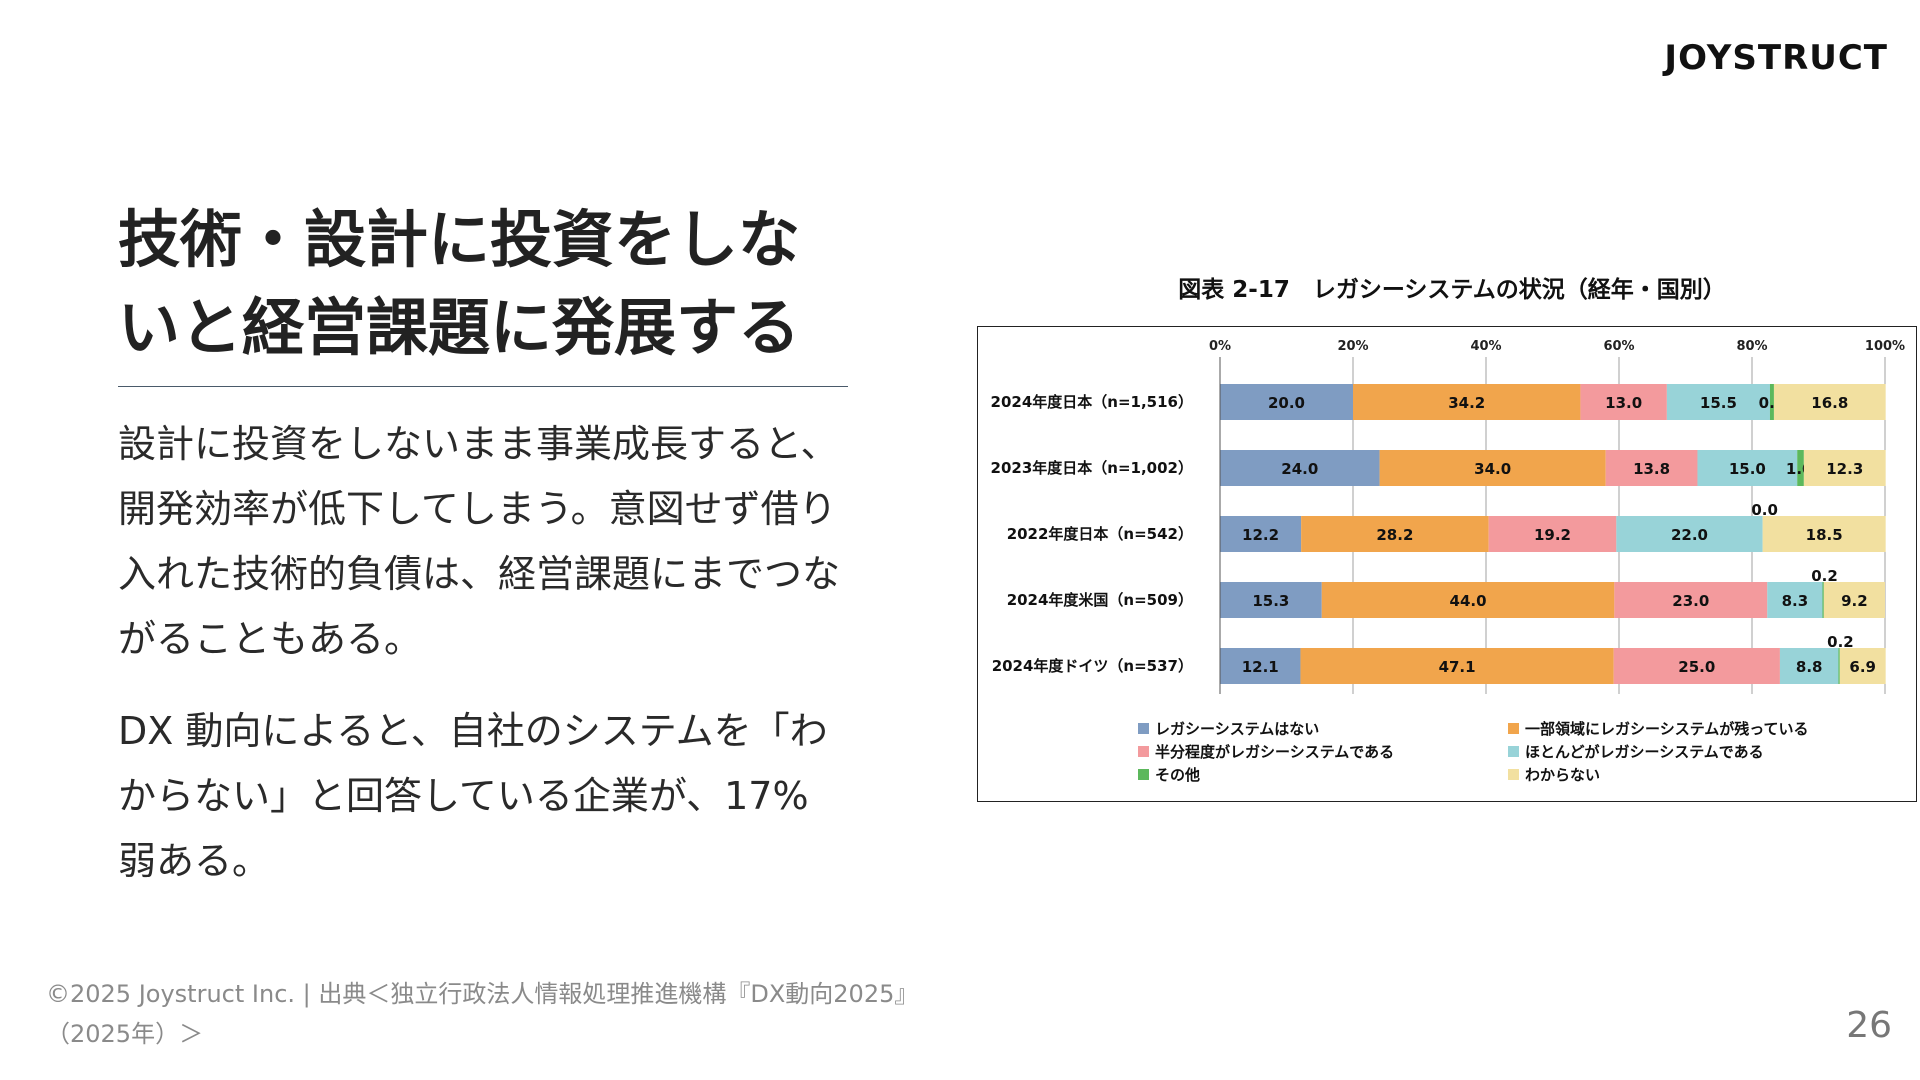 Image resolution: width=1920 pixels, height=1080 pixels. I want to click on legend-label: わからない, so click(1563, 774).